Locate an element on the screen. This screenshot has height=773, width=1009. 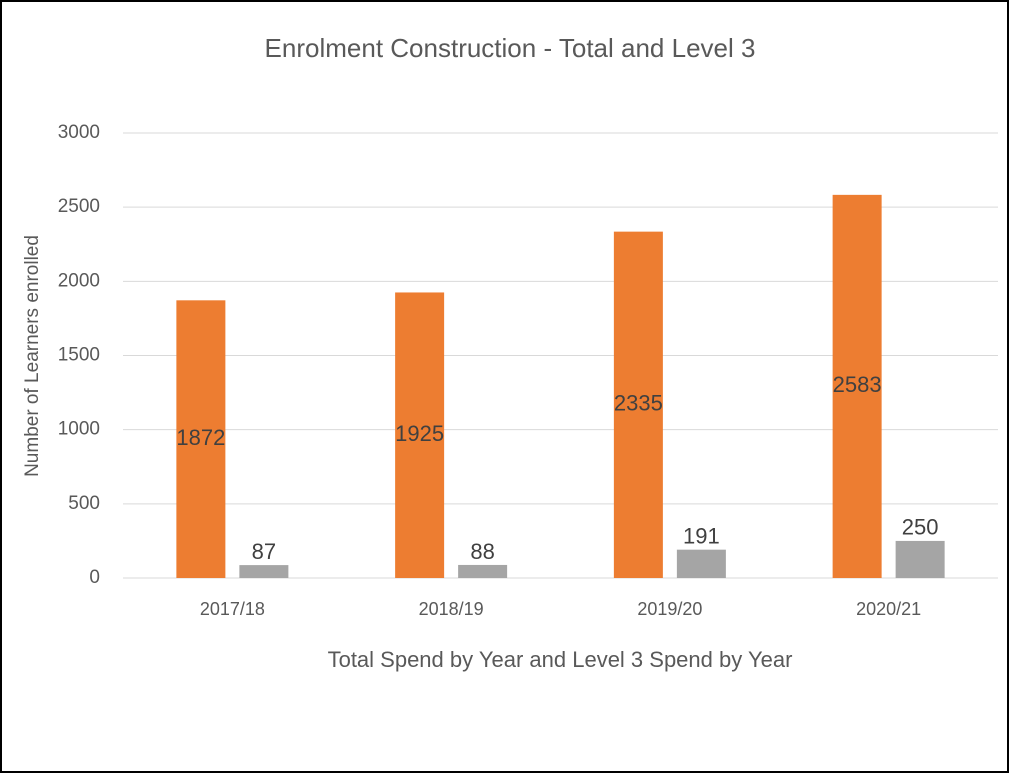
data-label: 2335 is located at coordinates (638, 403).